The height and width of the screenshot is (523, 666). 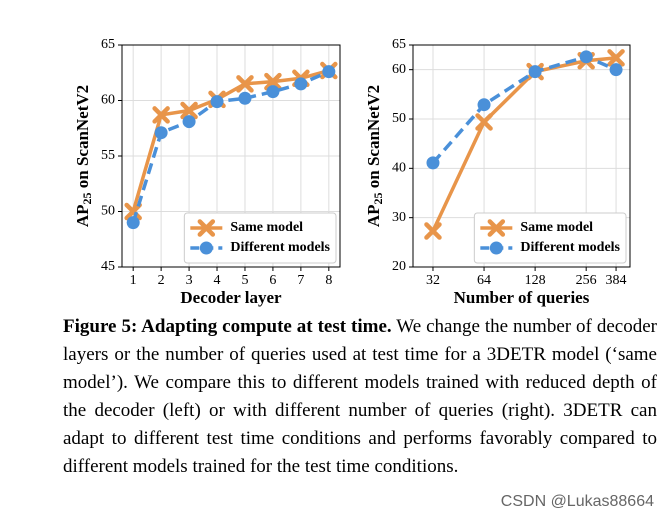 What do you see at coordinates (300, 280) in the screenshot?
I see `x-tick-label: 7` at bounding box center [300, 280].